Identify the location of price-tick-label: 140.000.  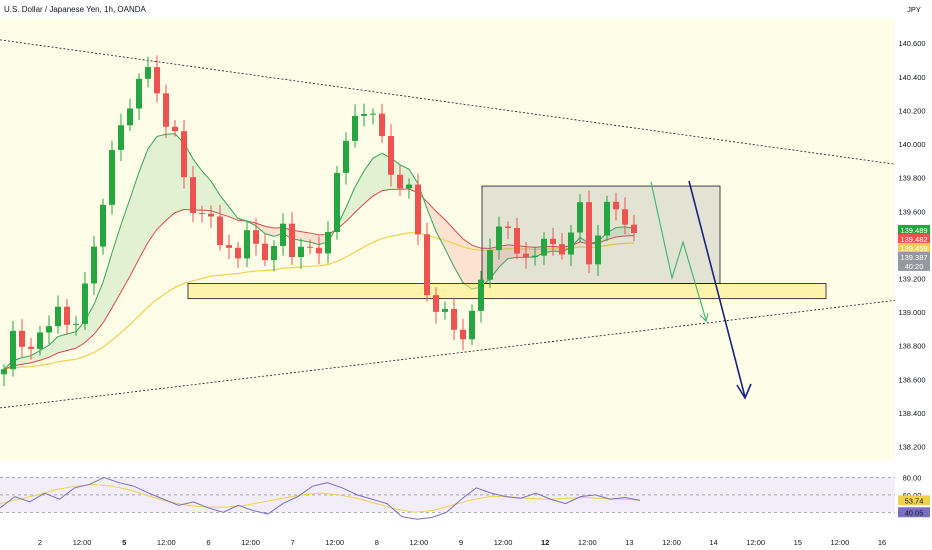
(911, 144).